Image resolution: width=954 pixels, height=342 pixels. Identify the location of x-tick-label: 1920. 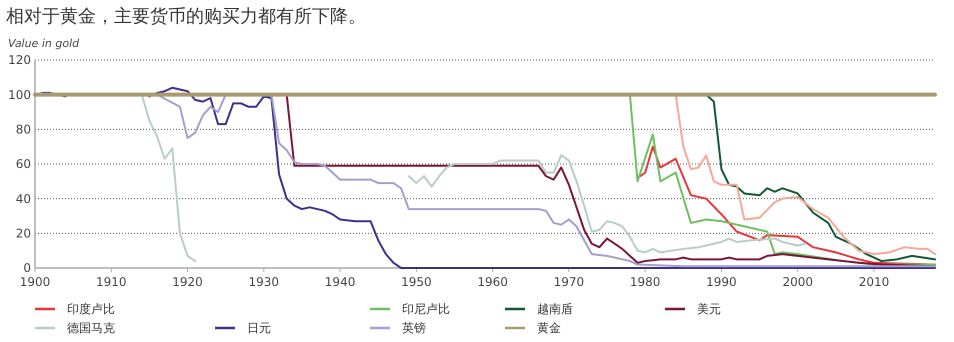
(187, 282).